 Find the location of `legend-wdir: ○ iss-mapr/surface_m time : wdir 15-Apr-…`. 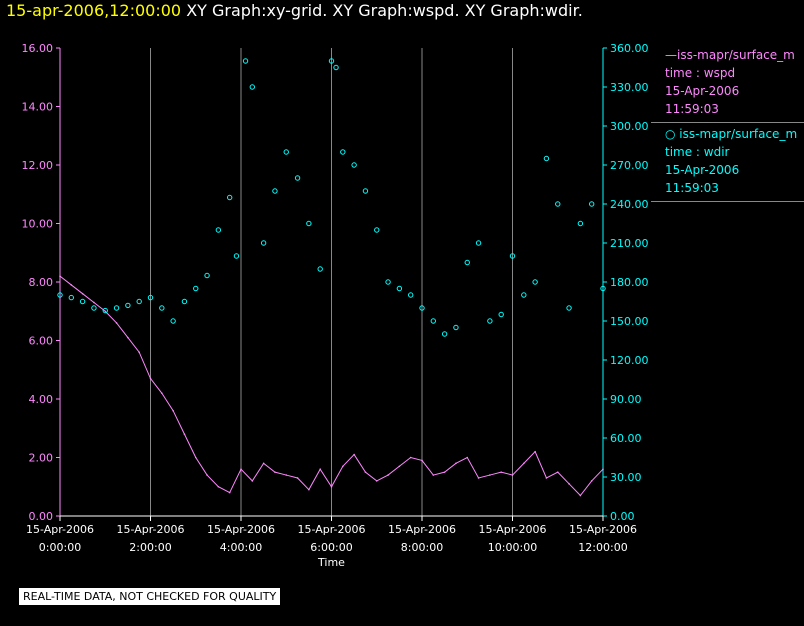

legend-wdir: ○ iss-mapr/surface_m time : wdir 15-Apr-… is located at coordinates (727, 161).